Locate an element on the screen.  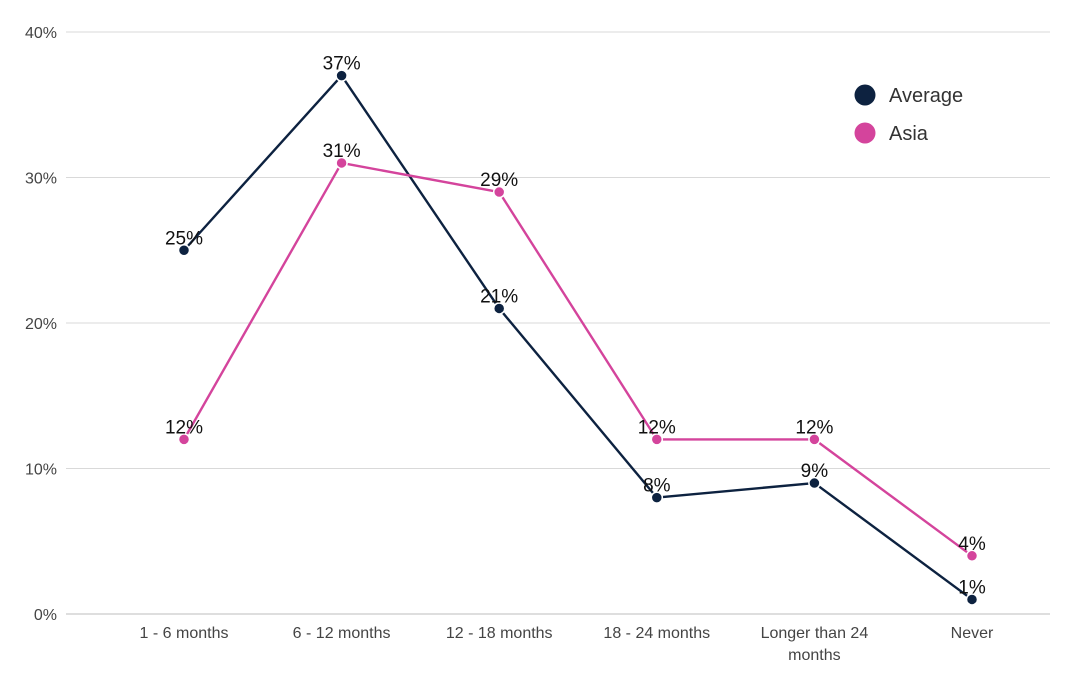
y-tick-label: 40% is located at coordinates (41, 33).